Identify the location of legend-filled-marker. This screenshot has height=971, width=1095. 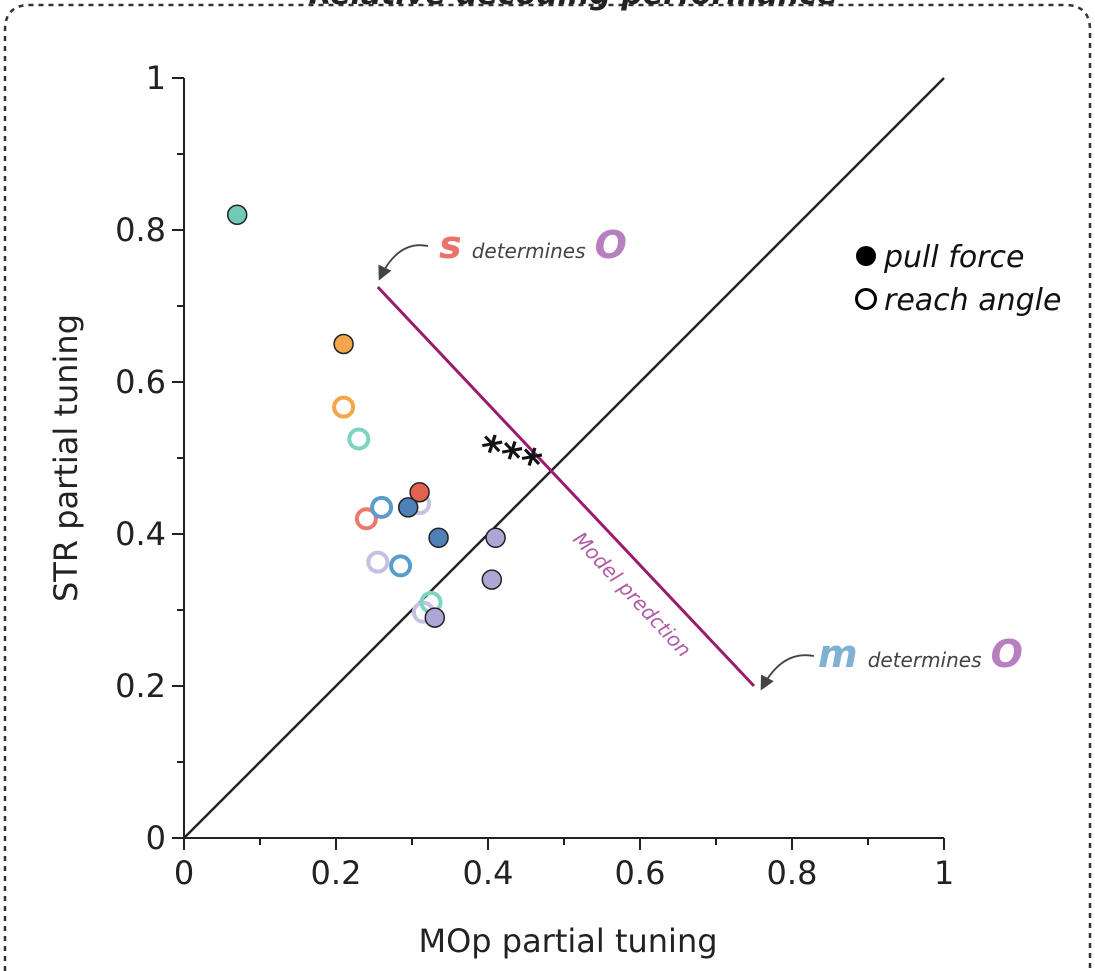
(866, 256).